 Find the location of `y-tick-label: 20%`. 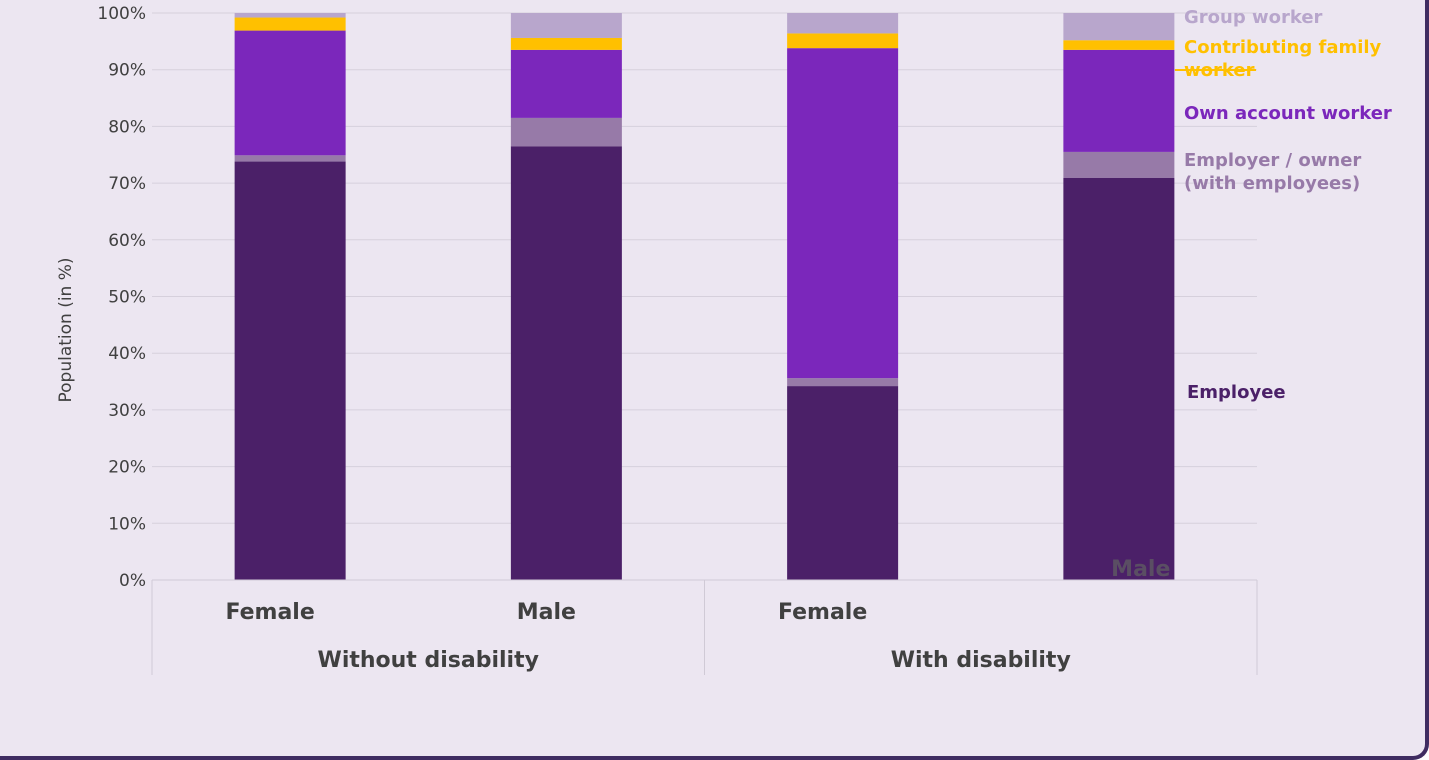

y-tick-label: 20% is located at coordinates (127, 468).